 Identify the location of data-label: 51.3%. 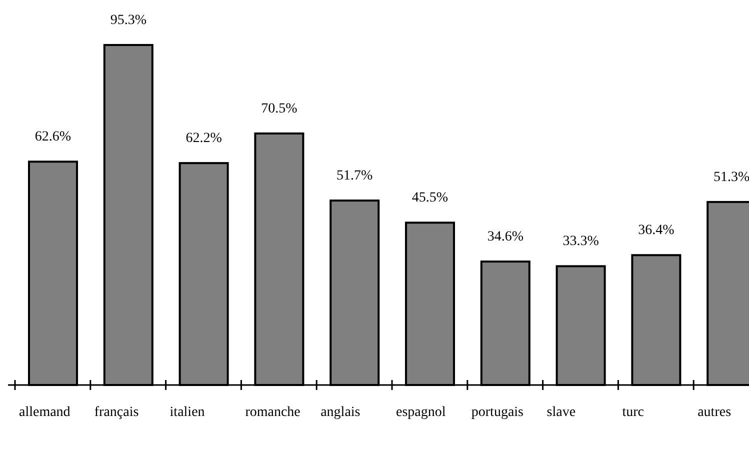
(731, 177).